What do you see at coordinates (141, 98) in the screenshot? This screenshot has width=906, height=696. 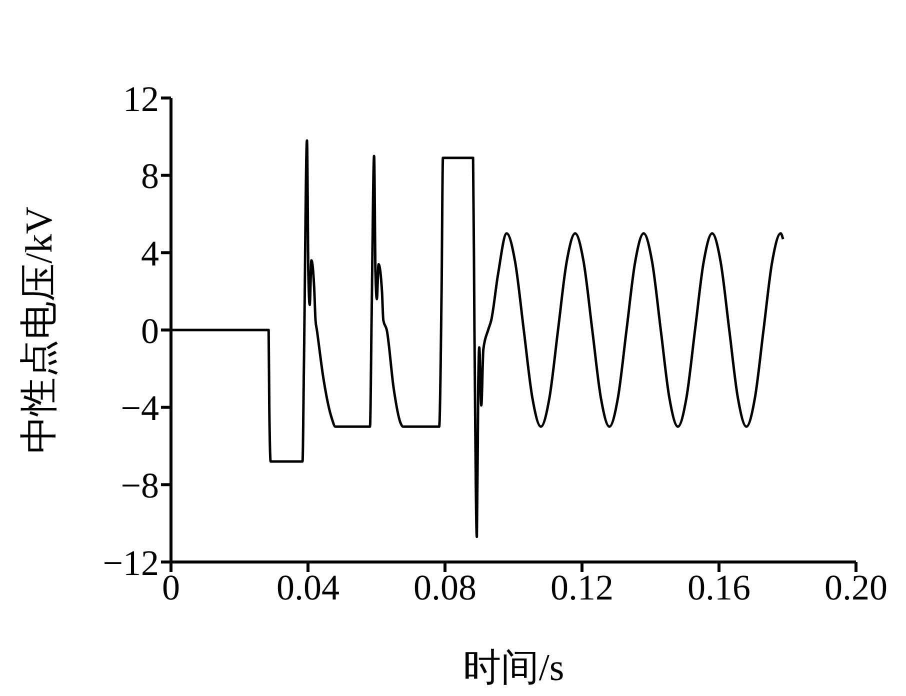 I see `y-tick-label: 12` at bounding box center [141, 98].